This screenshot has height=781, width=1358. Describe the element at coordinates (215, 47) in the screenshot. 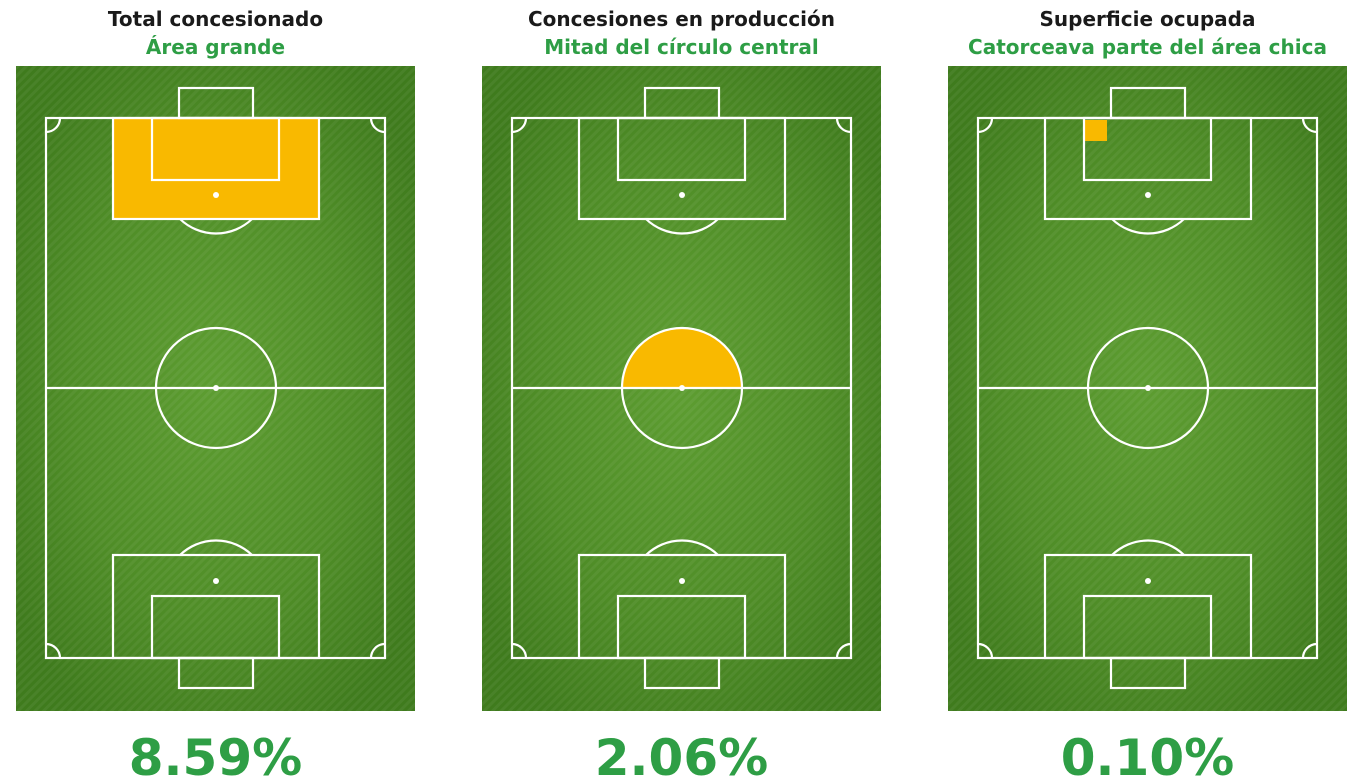

I see `panel-subtitle: Área grande` at that location.